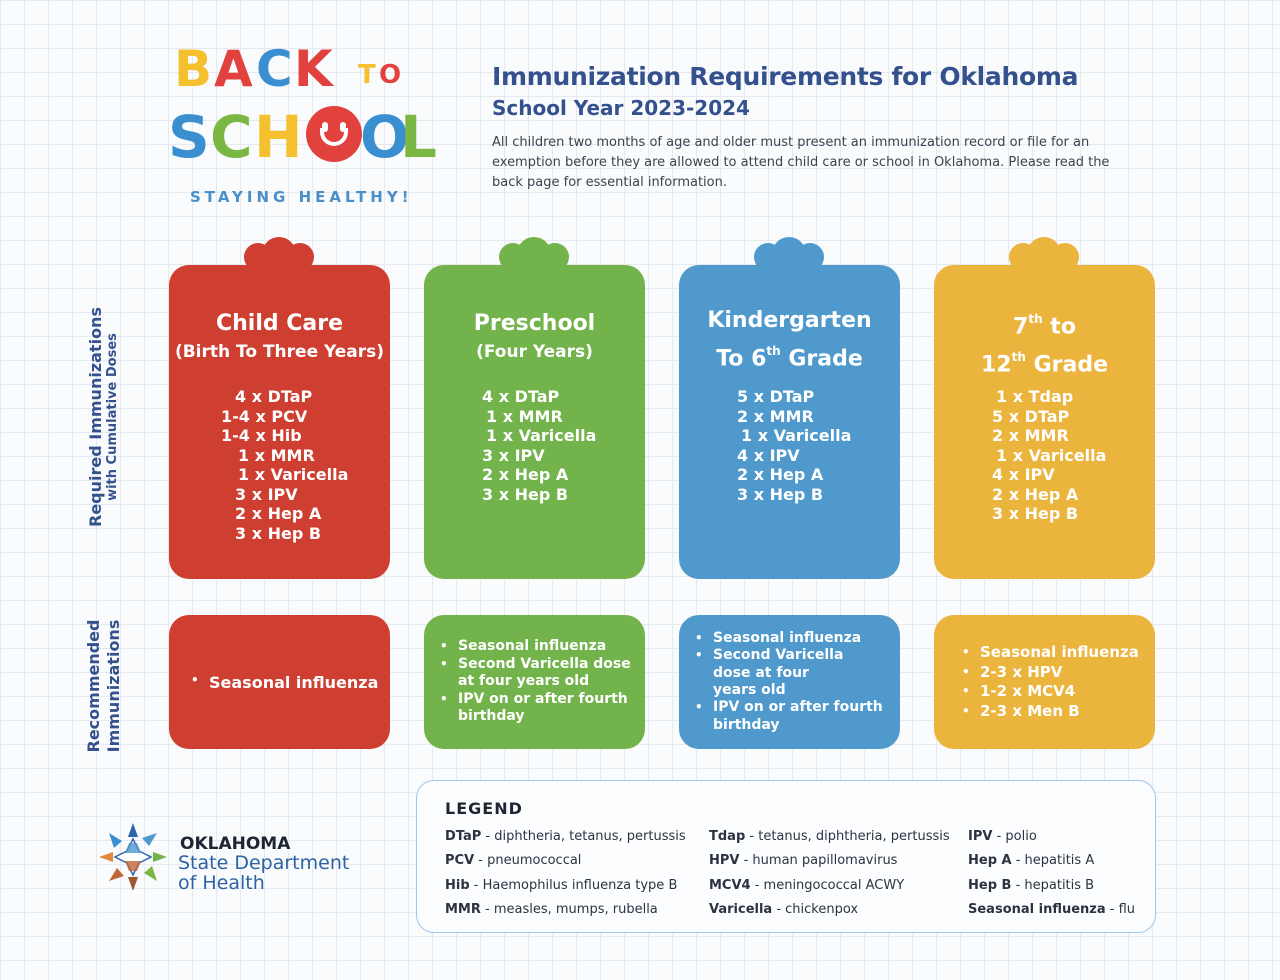 The width and height of the screenshot is (1280, 980). I want to click on legend-item: MCV4 - meningococcal ACWY, so click(807, 885).